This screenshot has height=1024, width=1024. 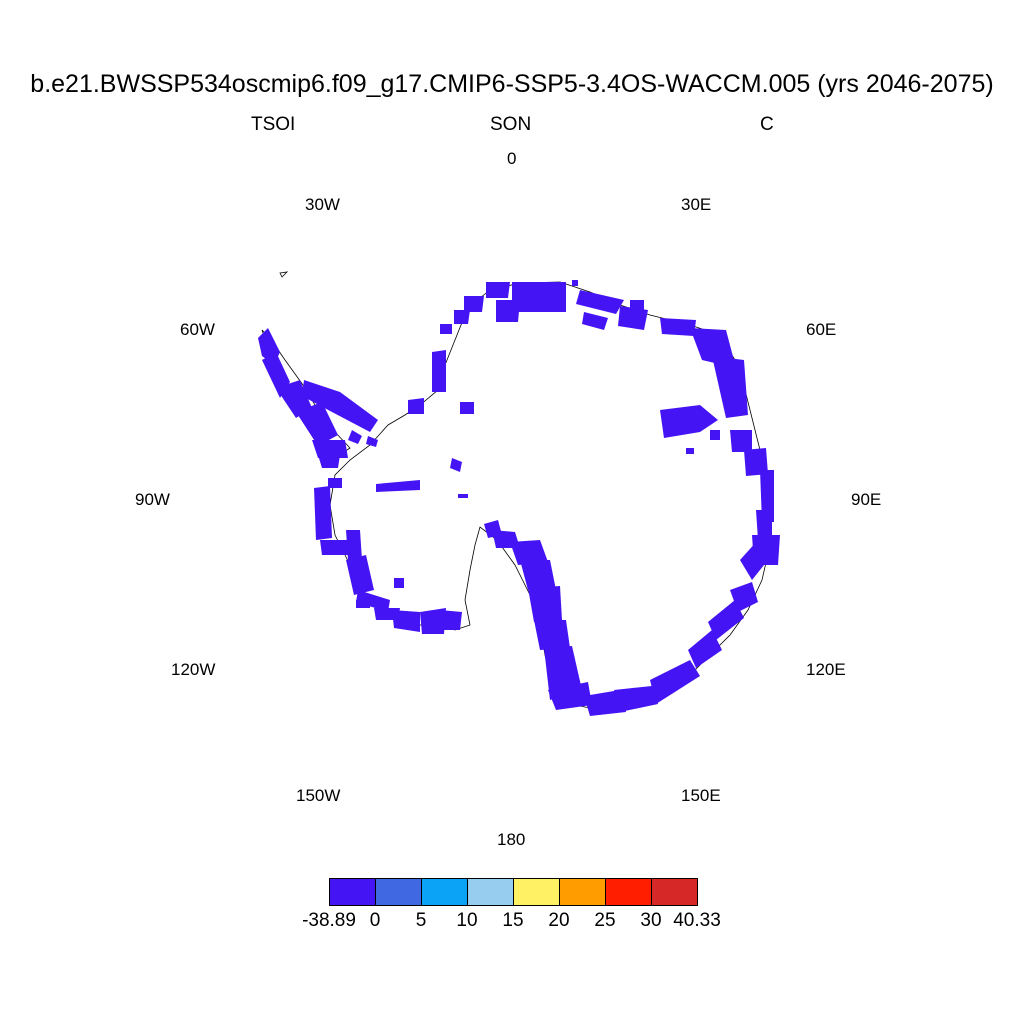 What do you see at coordinates (701, 795) in the screenshot?
I see `lon-label-150e: 150E` at bounding box center [701, 795].